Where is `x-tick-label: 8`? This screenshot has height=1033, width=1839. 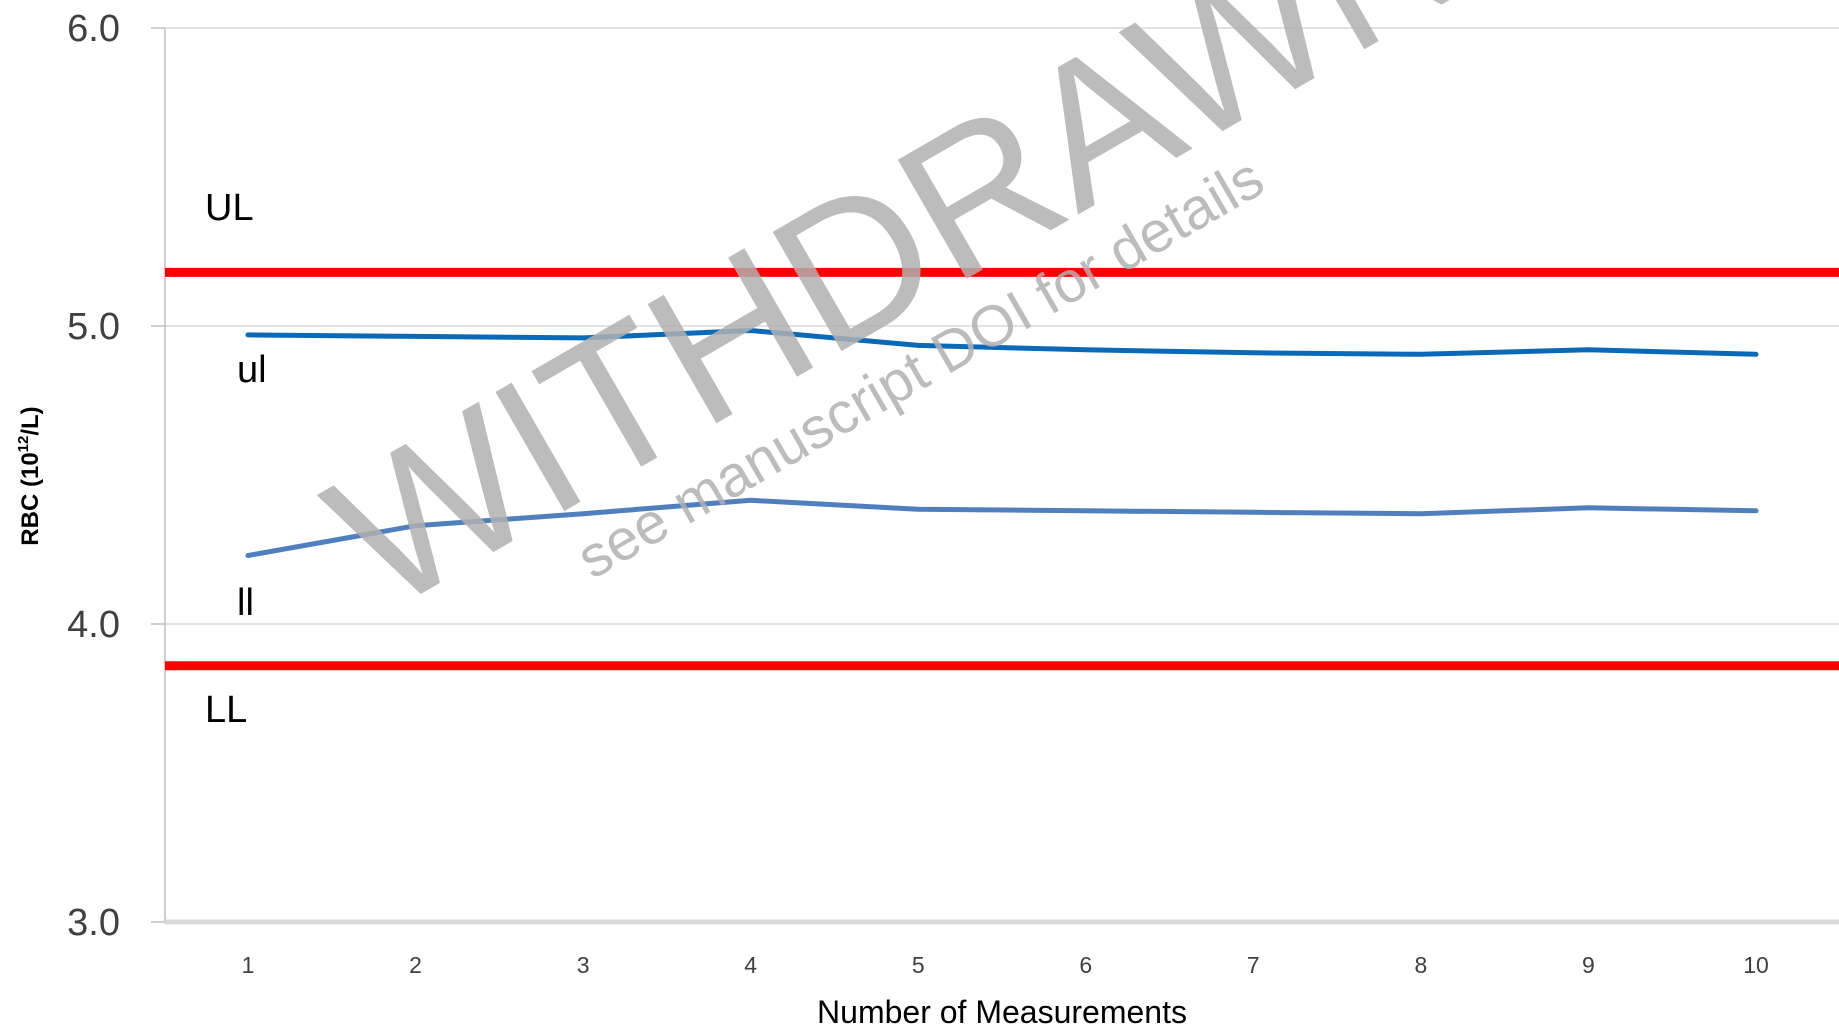 x-tick-label: 8 is located at coordinates (1420, 965).